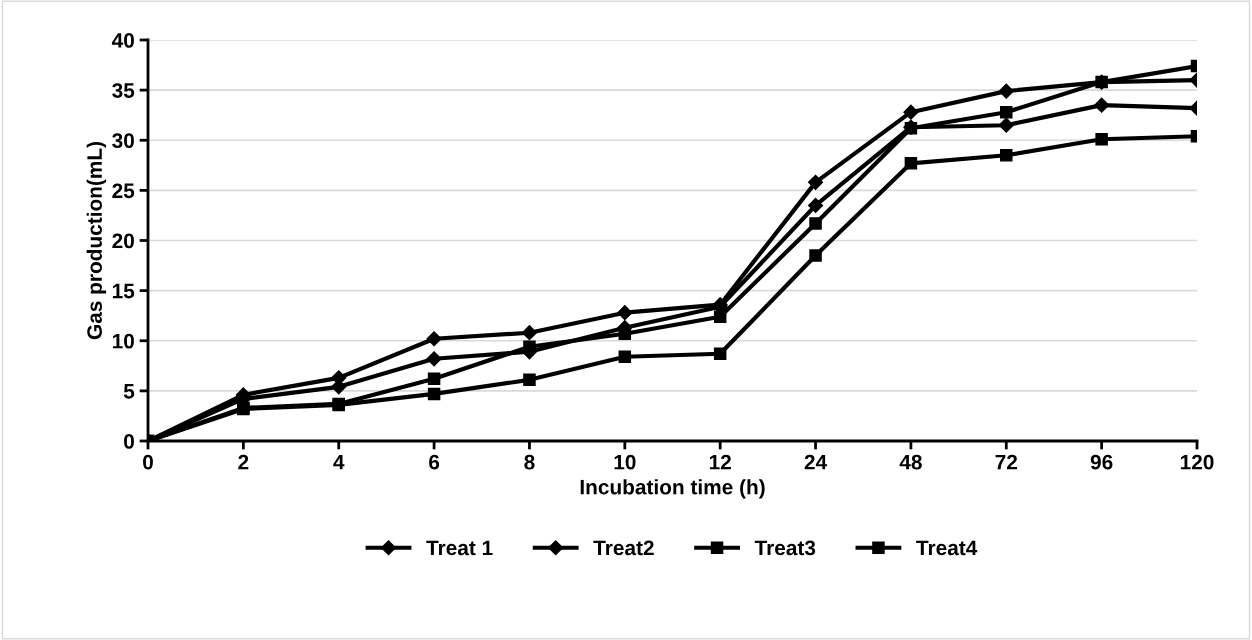 This screenshot has height=640, width=1252. What do you see at coordinates (129, 441) in the screenshot?
I see `y-tick-label: 0` at bounding box center [129, 441].